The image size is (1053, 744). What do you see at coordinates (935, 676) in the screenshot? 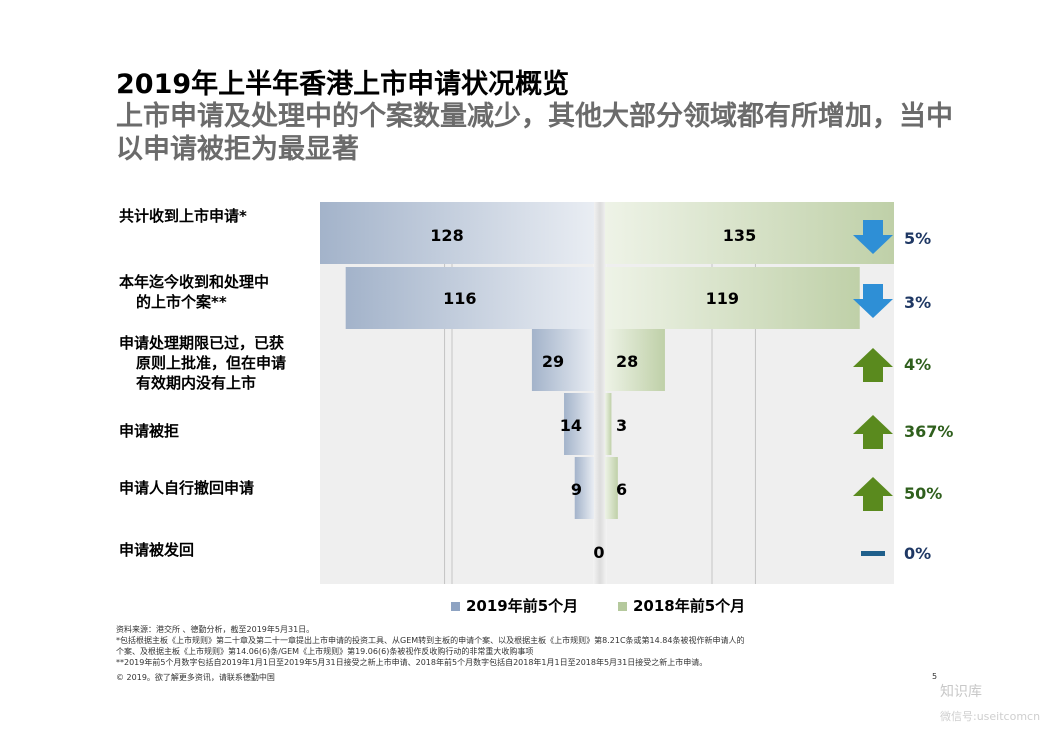
I see `page-number: 5` at bounding box center [935, 676].